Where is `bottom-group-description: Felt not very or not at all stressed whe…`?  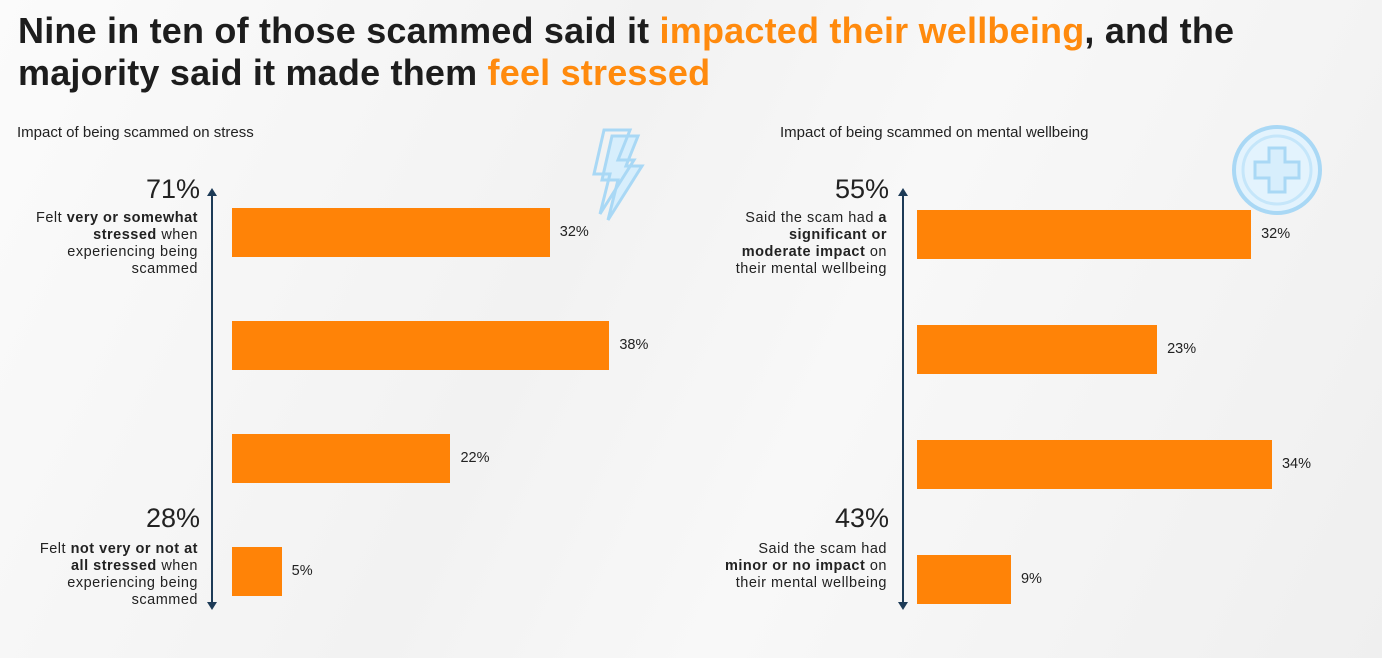
bottom-group-description: Felt not very or not at all stressed whe… is located at coordinates (118, 574).